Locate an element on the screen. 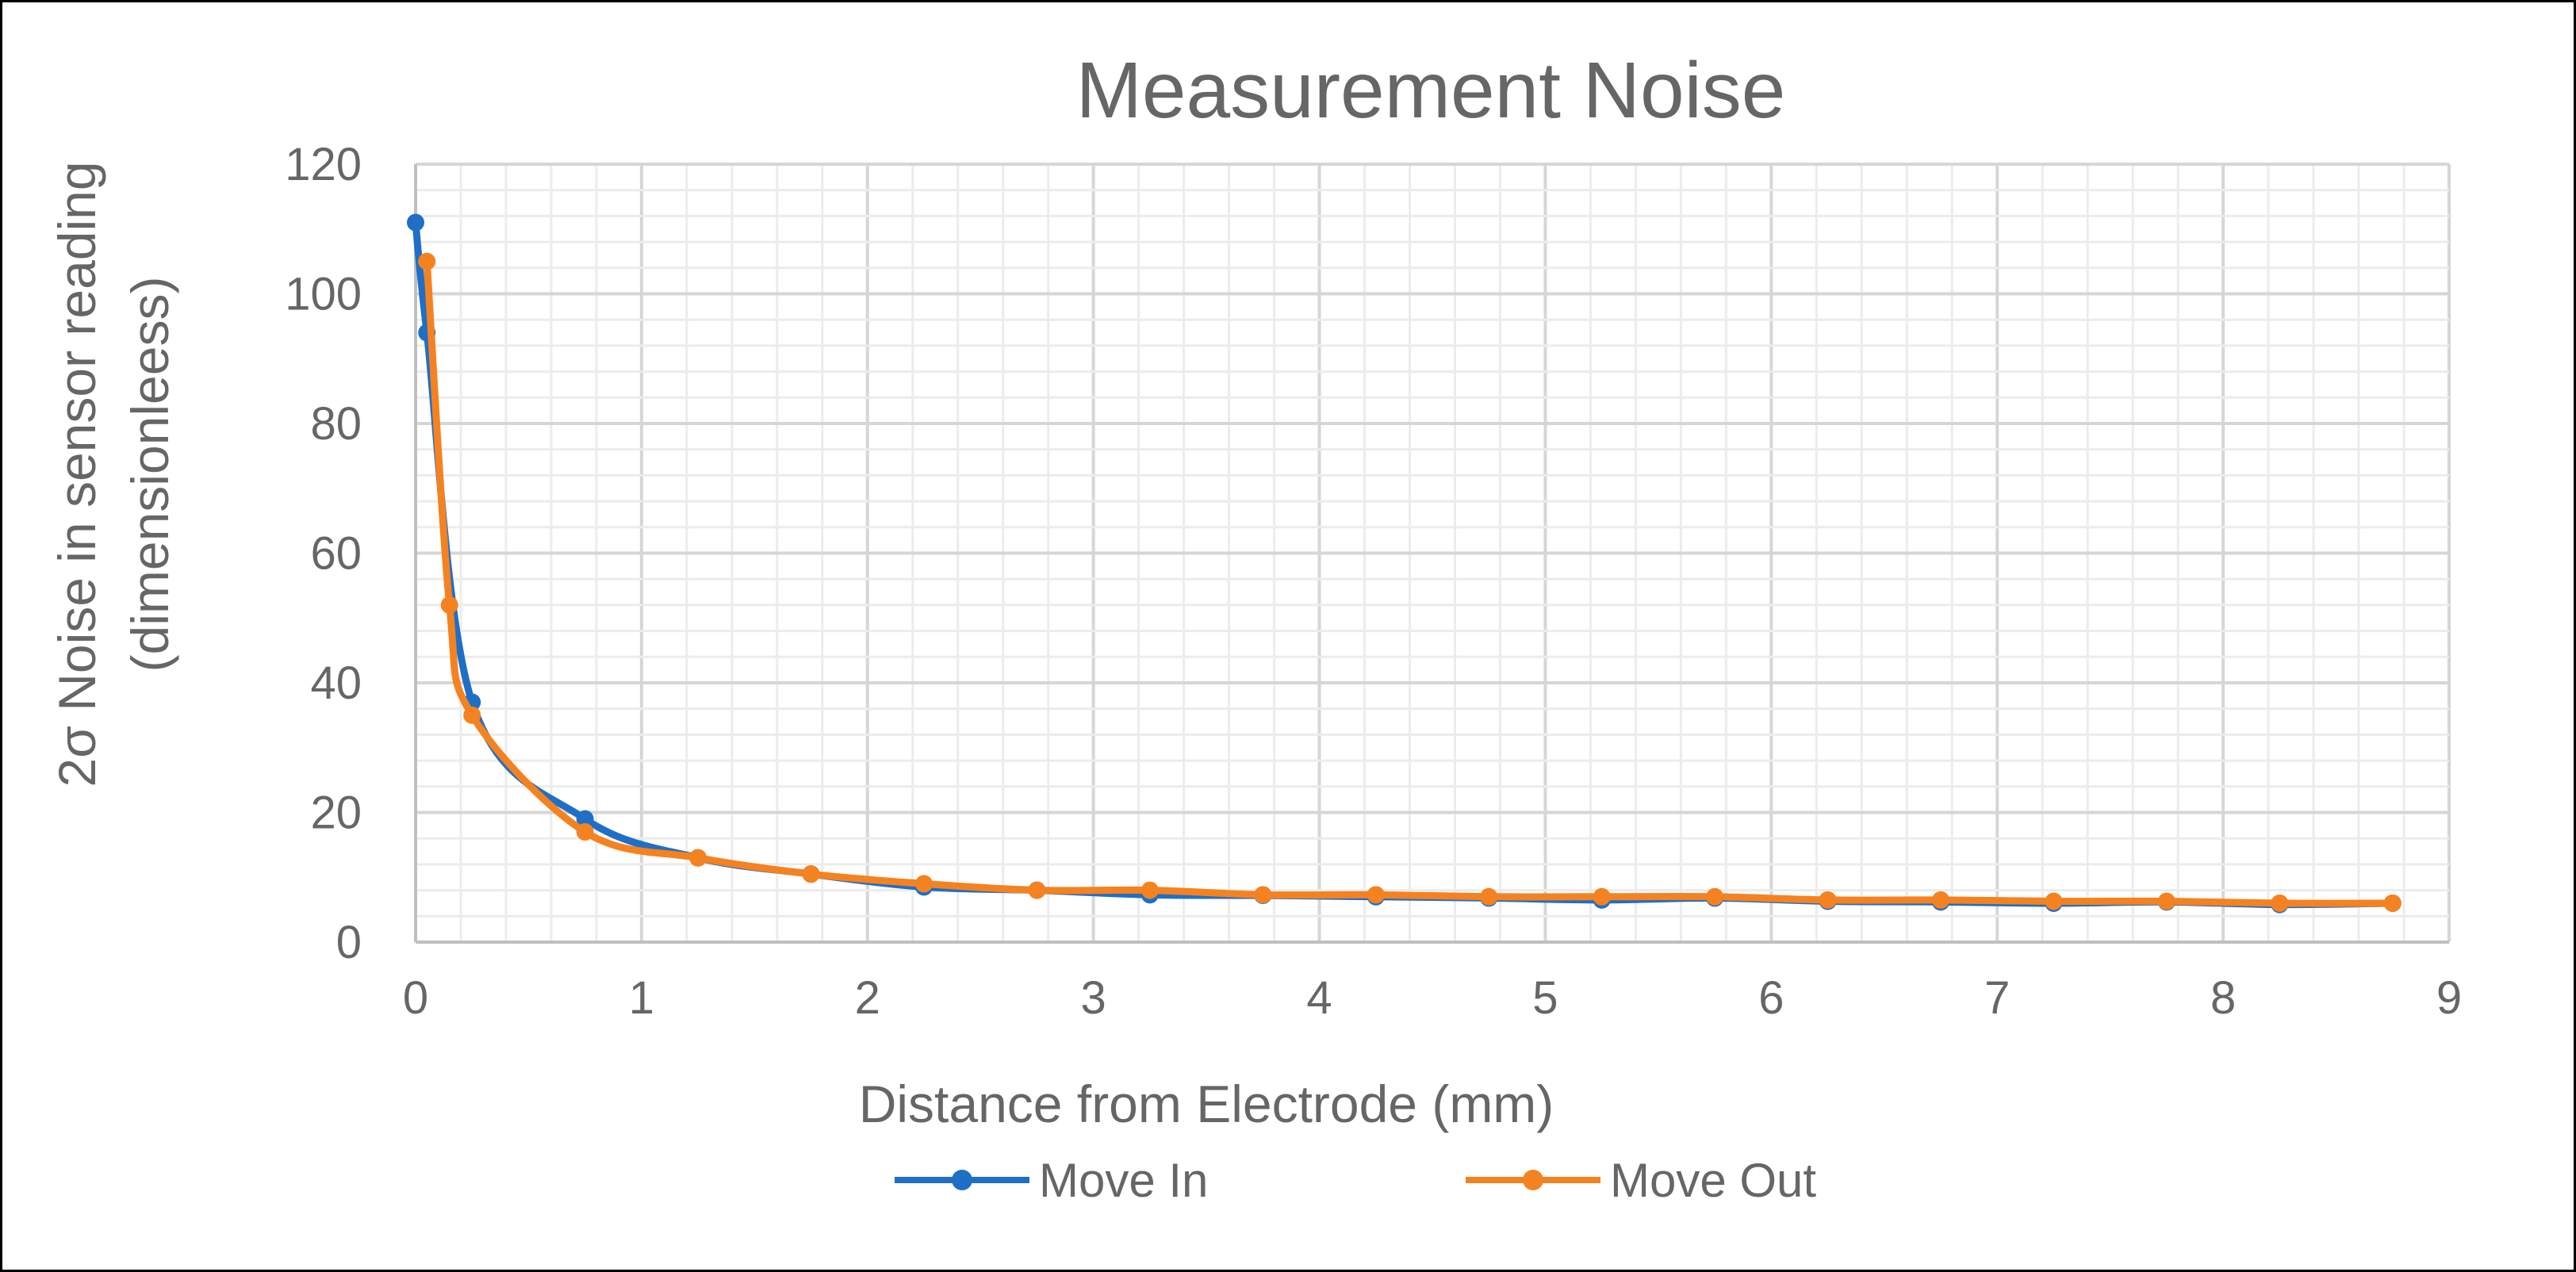 The width and height of the screenshot is (2576, 1272). x-tick-label: 6 is located at coordinates (1771, 998).